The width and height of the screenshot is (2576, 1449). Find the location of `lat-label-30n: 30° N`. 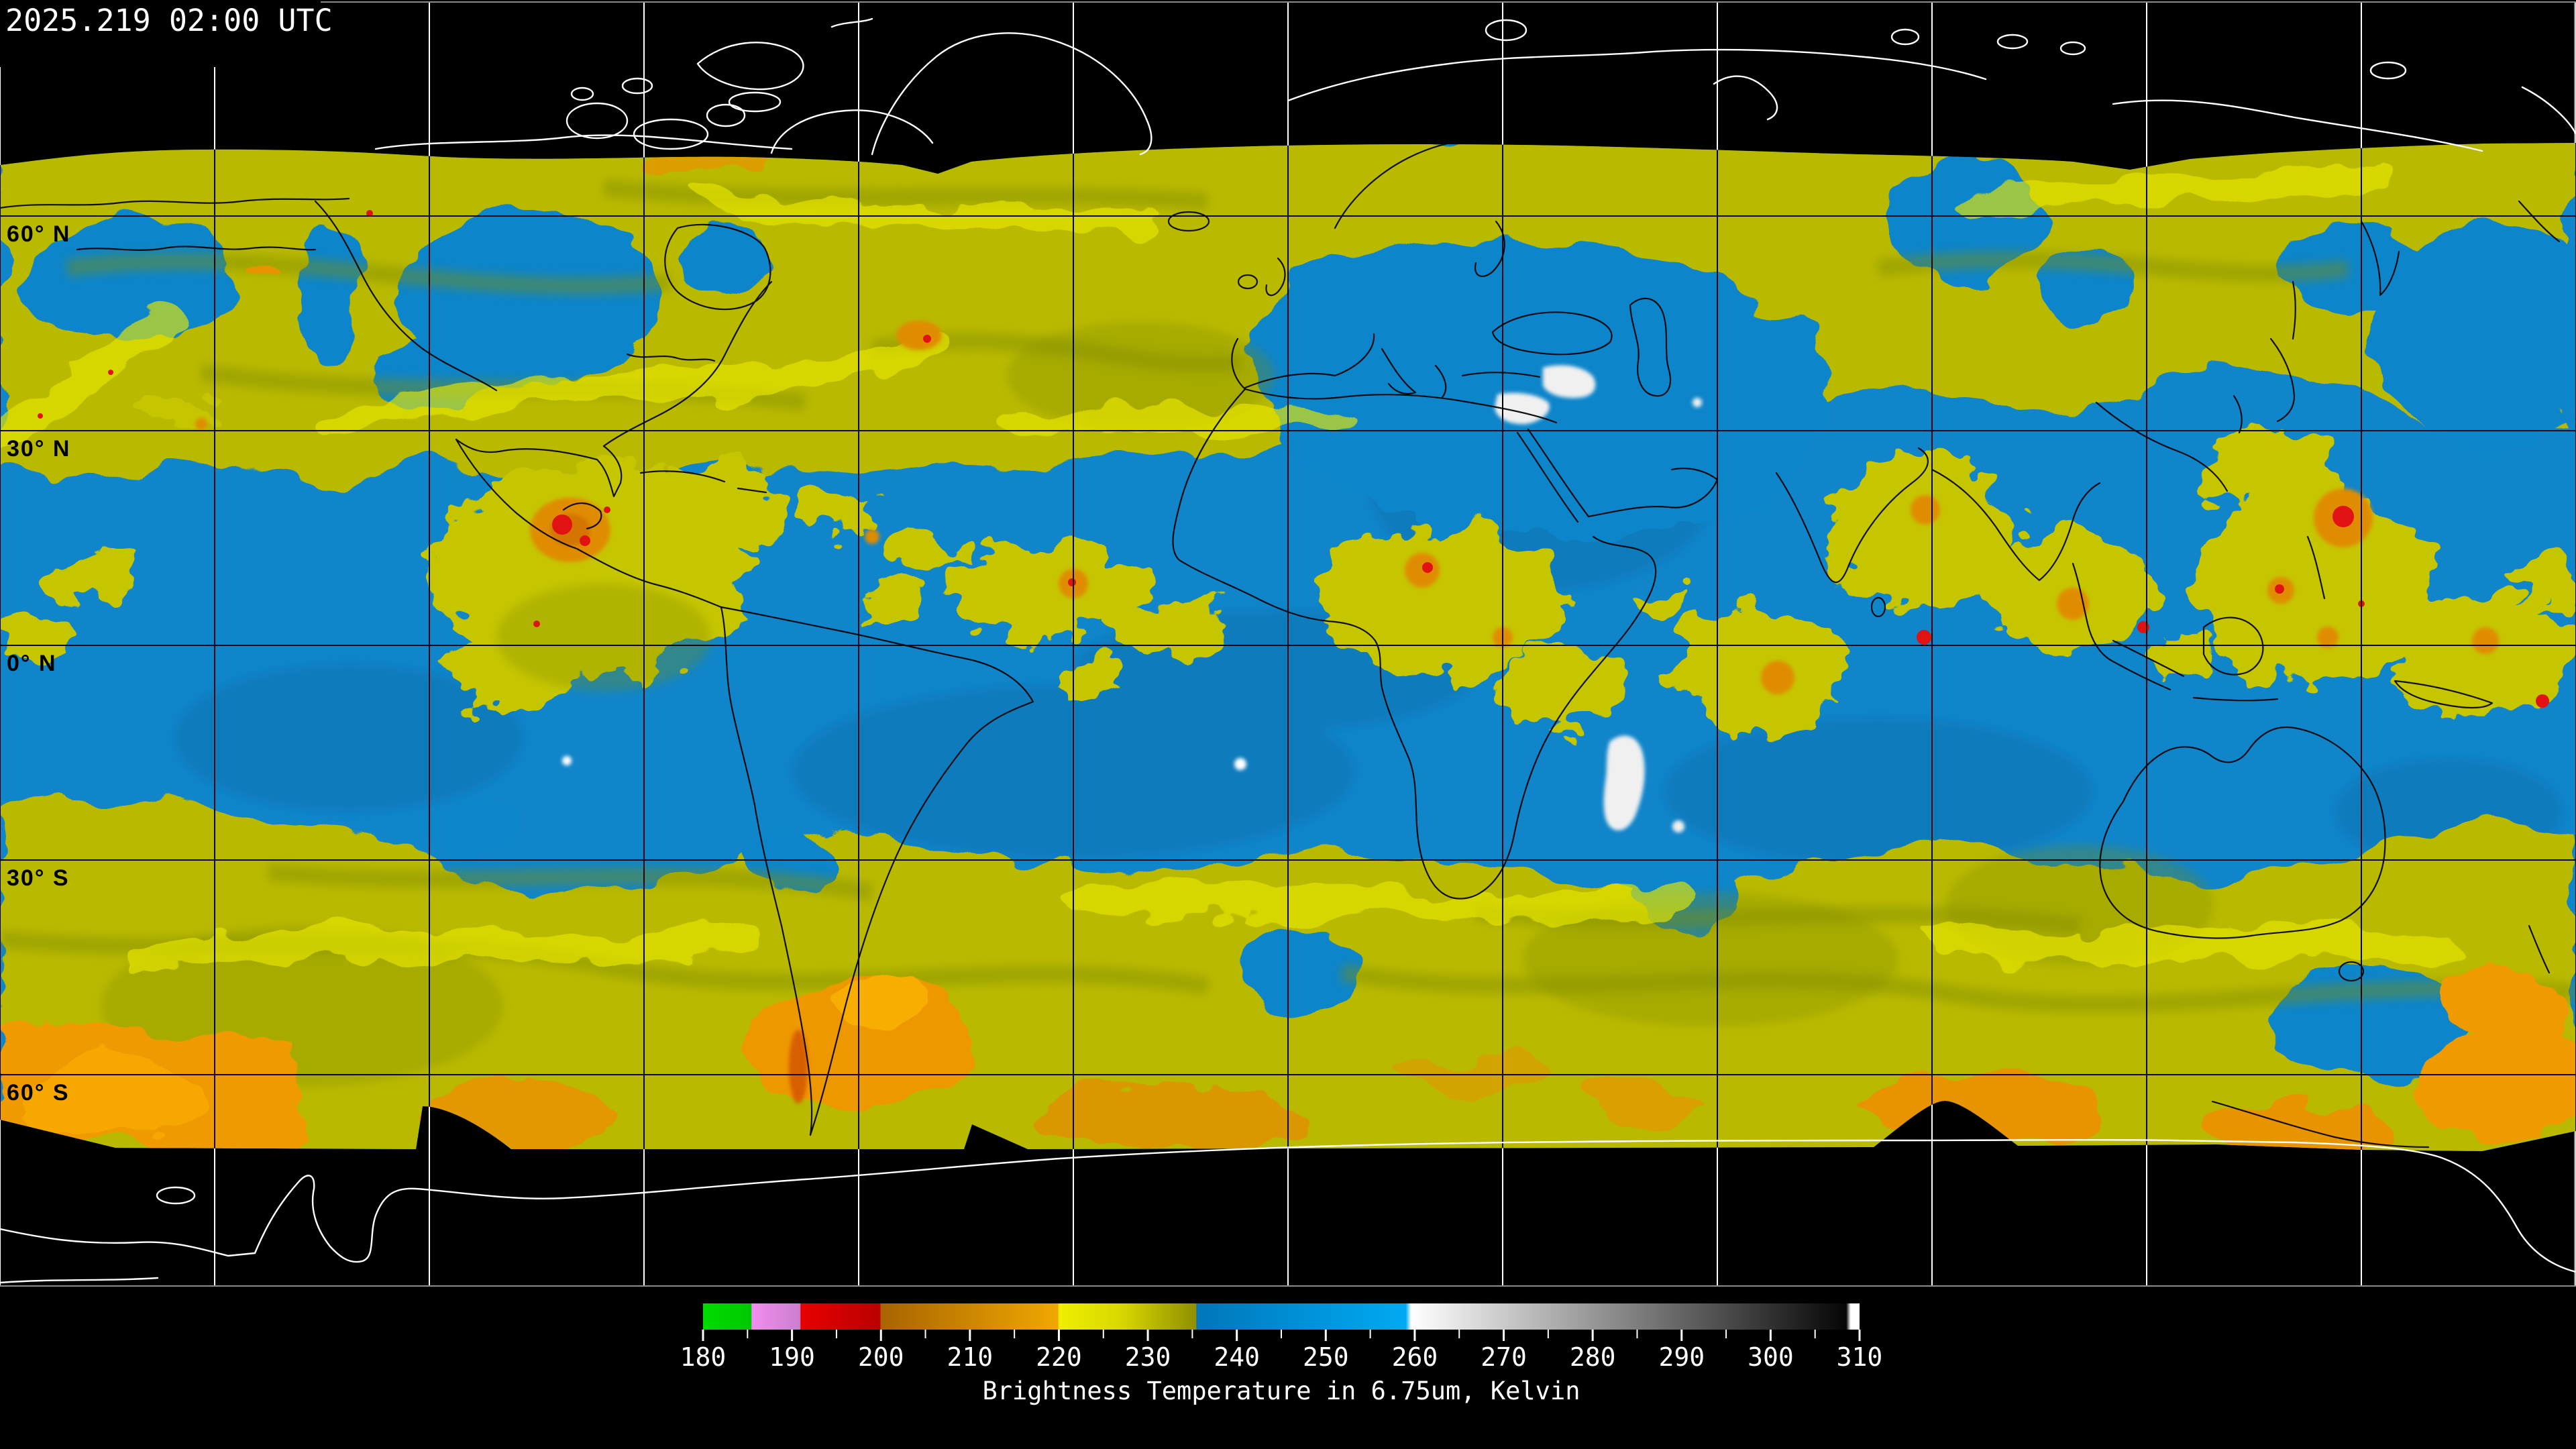

lat-label-30n: 30° N is located at coordinates (38, 449).